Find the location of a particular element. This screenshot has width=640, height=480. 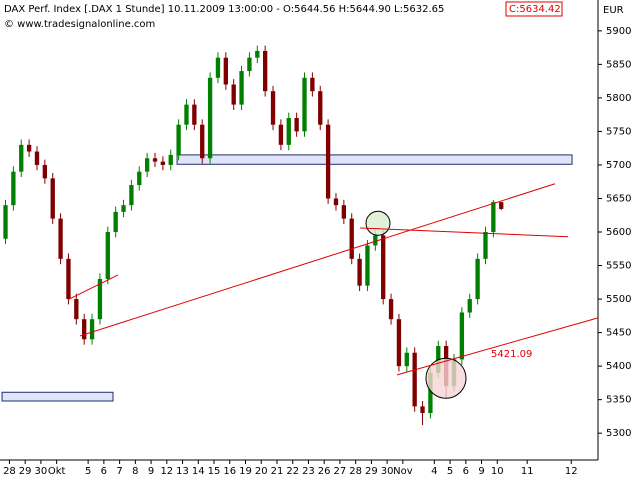

y-unit: EUR is located at coordinates (613, 10).